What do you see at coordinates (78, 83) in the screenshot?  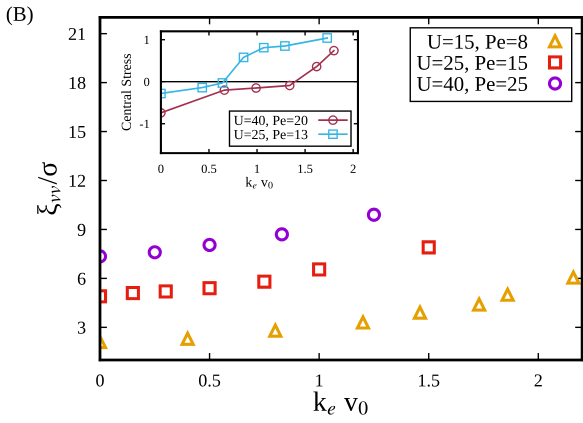 I see `y-tick-label: 18` at bounding box center [78, 83].